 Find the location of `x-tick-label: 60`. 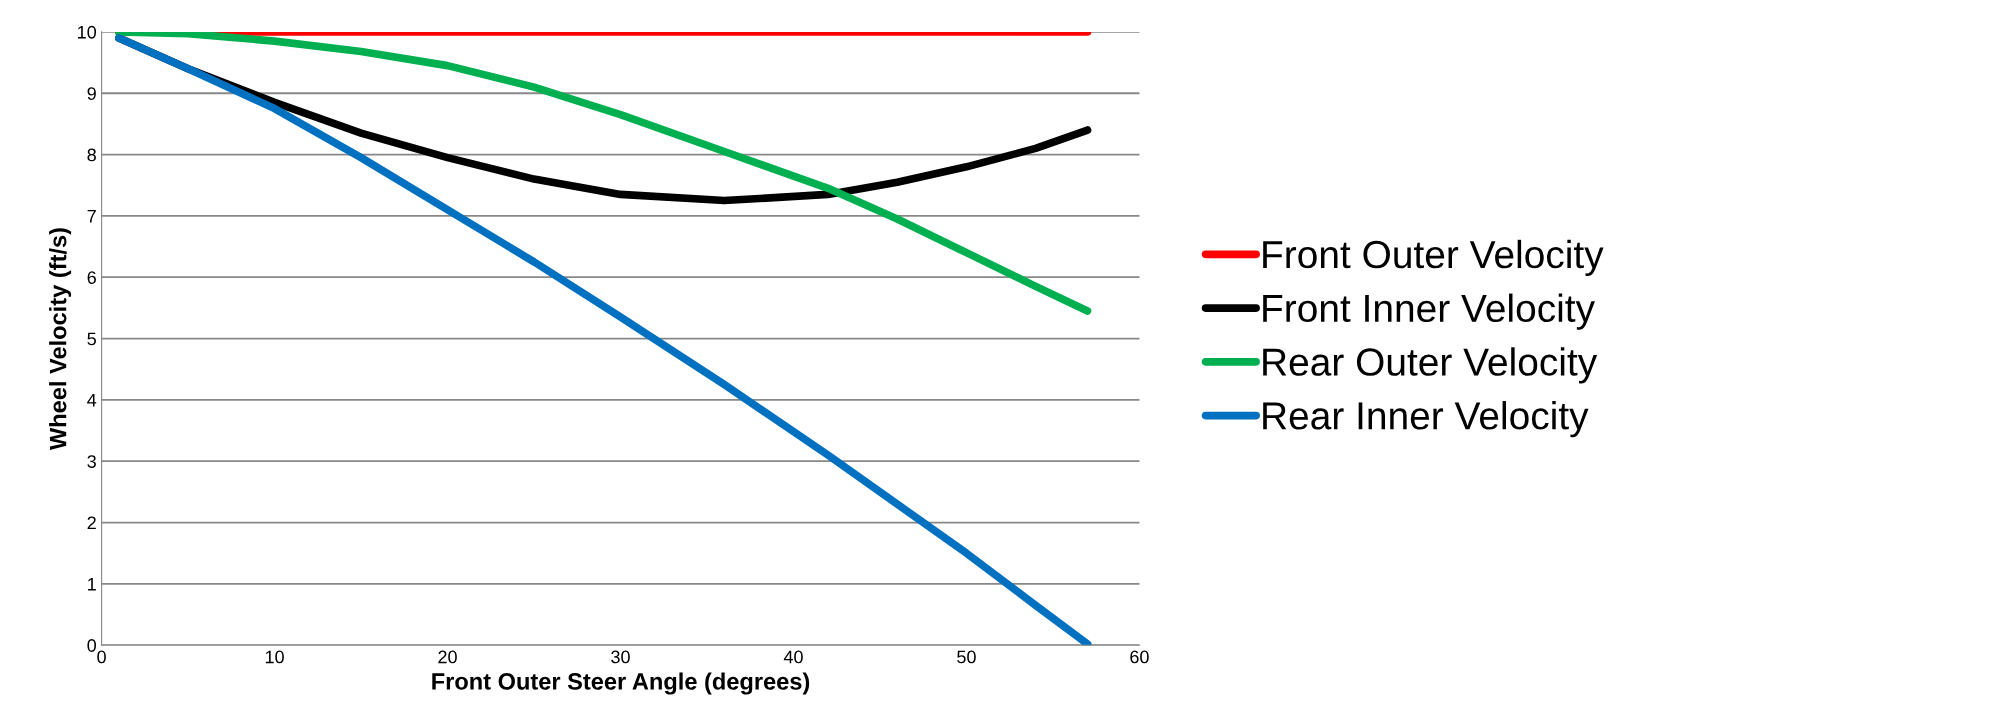

x-tick-label: 60 is located at coordinates (1139, 657).